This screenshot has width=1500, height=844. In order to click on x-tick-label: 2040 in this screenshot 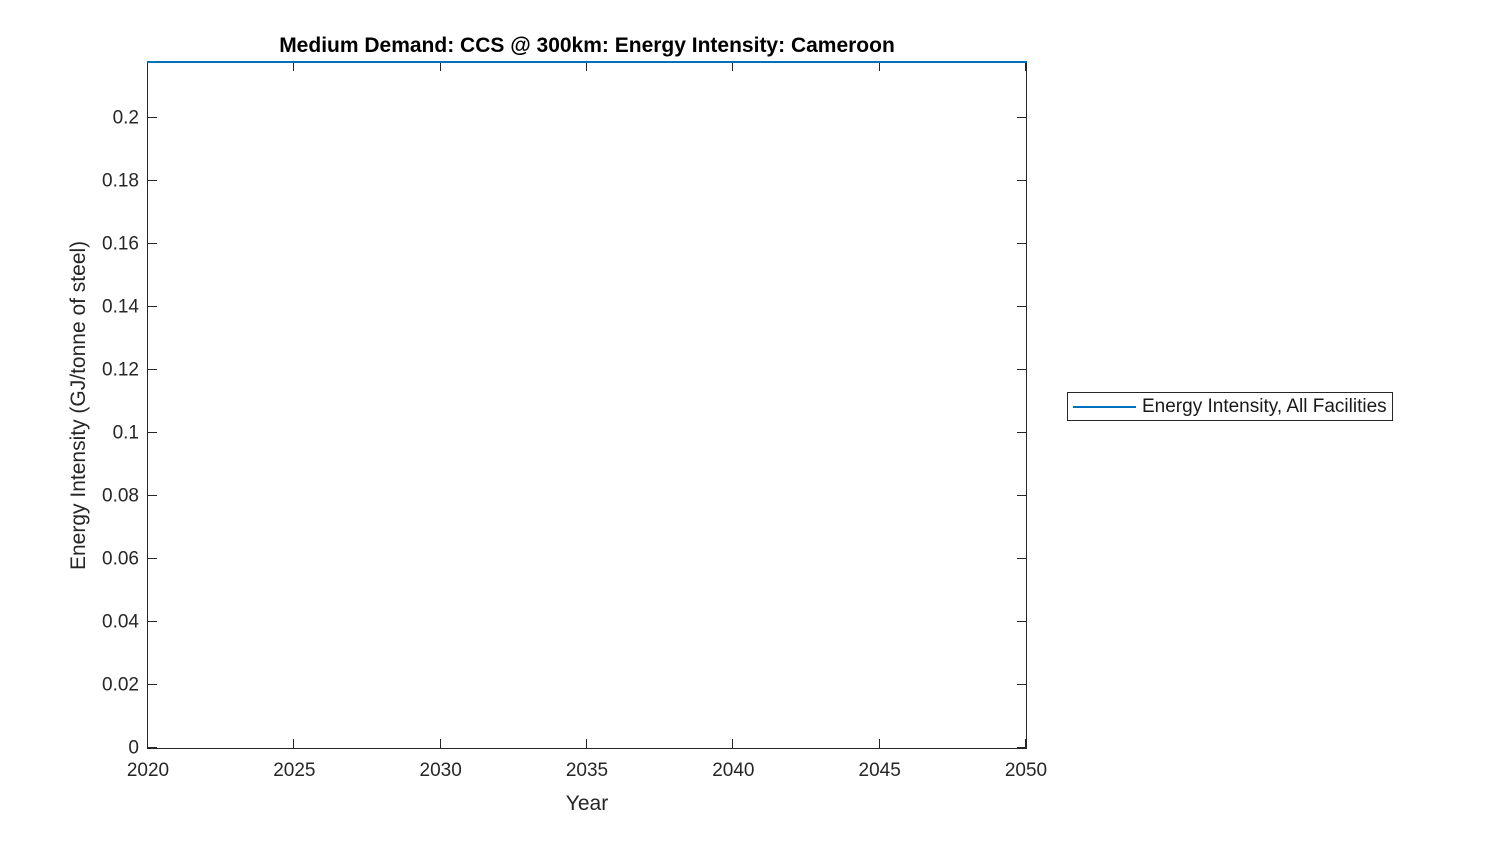, I will do `click(733, 770)`.